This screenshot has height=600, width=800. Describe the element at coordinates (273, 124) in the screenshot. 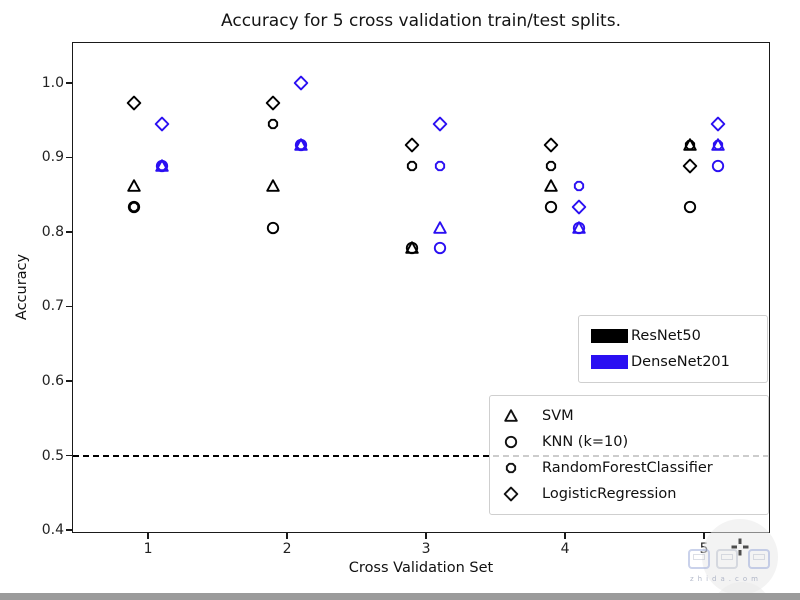

I see `marker-ResNet50-RandomForestClassifier-split2` at that location.